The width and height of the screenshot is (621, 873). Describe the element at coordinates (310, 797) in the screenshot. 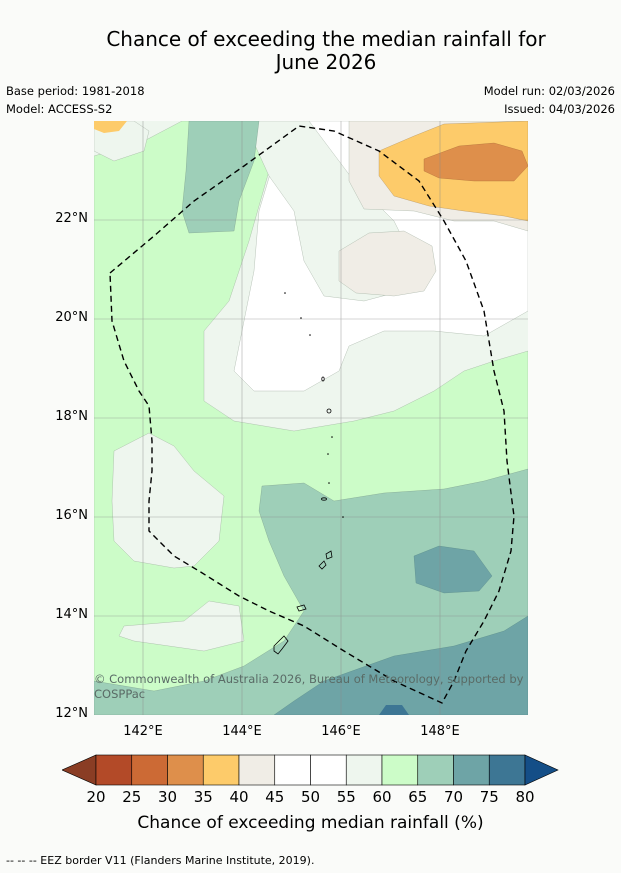

I see `colorbar-tick-50: 50` at that location.